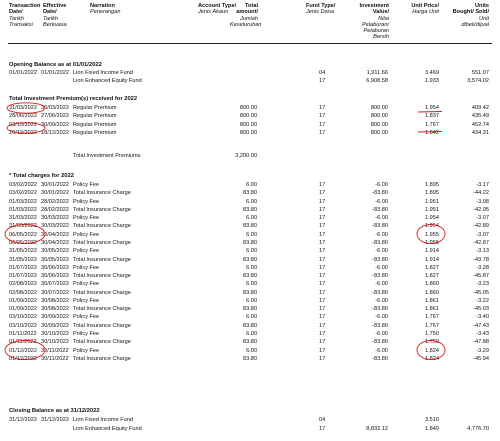  I want to click on cell-ed: 01/01/2022, so click(55, 73).